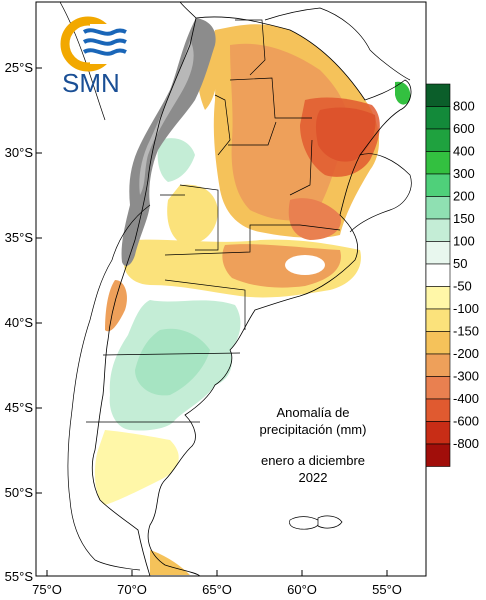  Describe the element at coordinates (466, 421) in the screenshot. I see `legend-label: -600` at that location.